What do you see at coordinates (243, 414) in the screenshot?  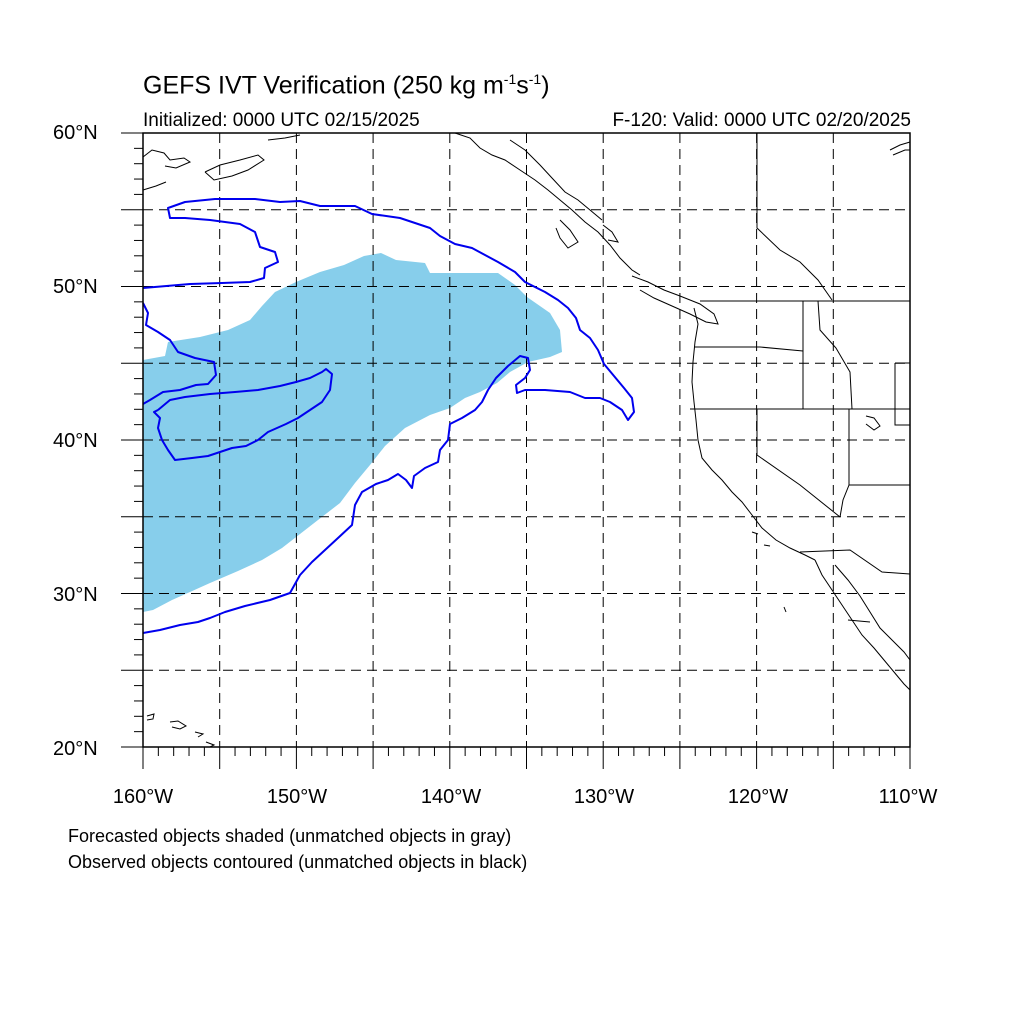 I see `observed-contour-inner` at bounding box center [243, 414].